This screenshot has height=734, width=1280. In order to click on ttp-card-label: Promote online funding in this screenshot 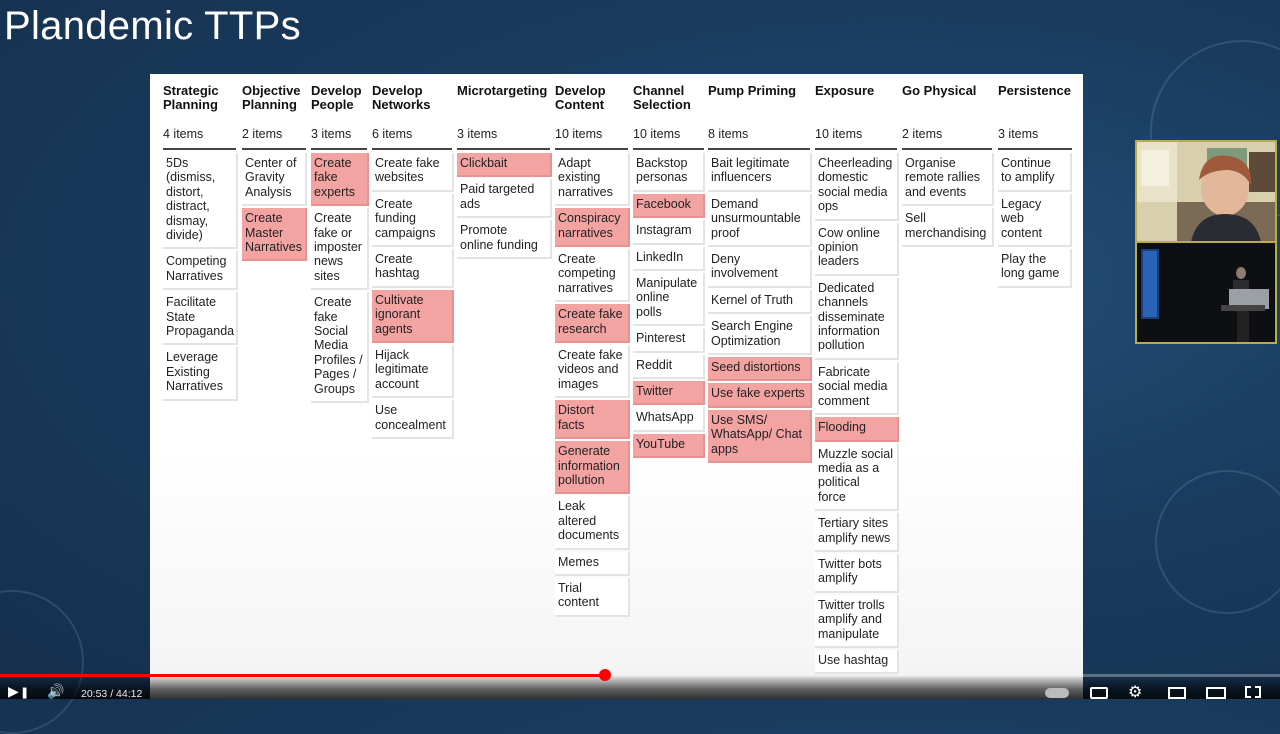, I will do `click(499, 237)`.